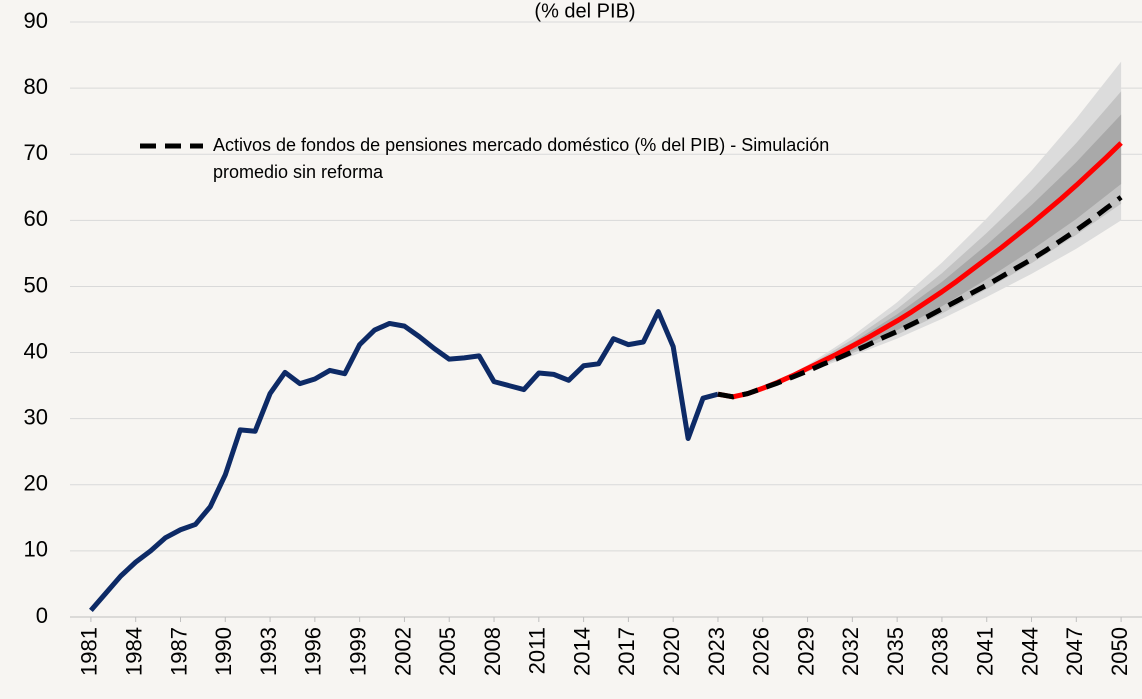 Image resolution: width=1142 pixels, height=699 pixels. What do you see at coordinates (447, 651) in the screenshot?
I see `x-tick-label: 2005` at bounding box center [447, 651].